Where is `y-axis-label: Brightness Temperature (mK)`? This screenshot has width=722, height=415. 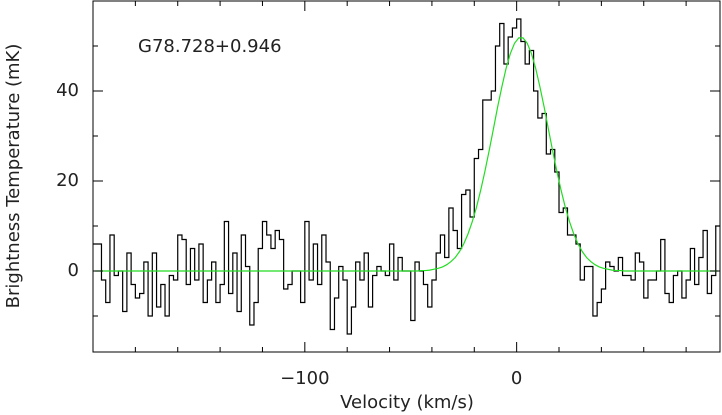
y-axis-label: Brightness Temperature (mK) is located at coordinates (13, 176).